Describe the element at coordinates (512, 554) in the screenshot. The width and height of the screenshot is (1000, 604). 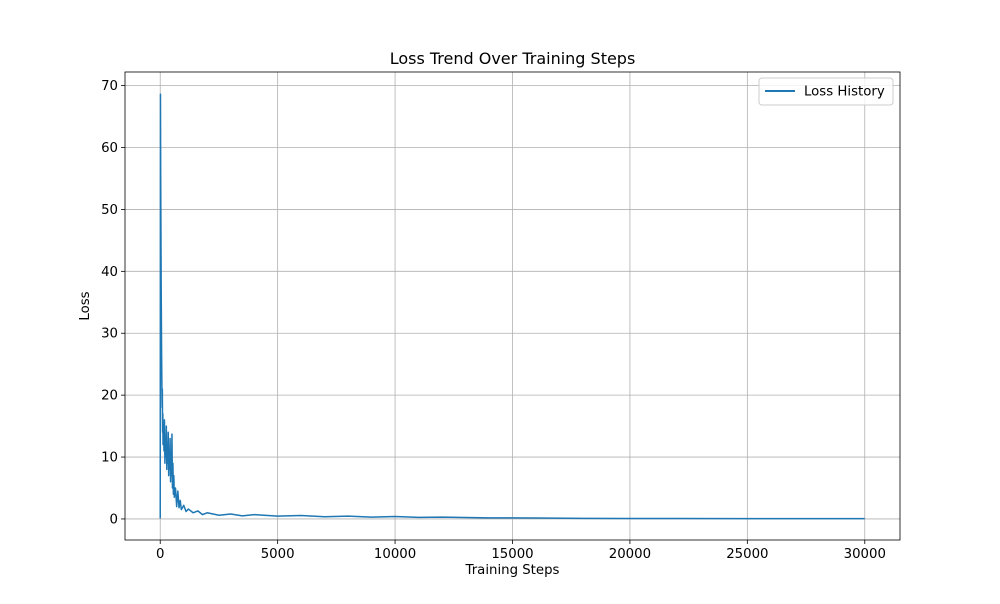
I see `x-tick-label: 15000` at that location.